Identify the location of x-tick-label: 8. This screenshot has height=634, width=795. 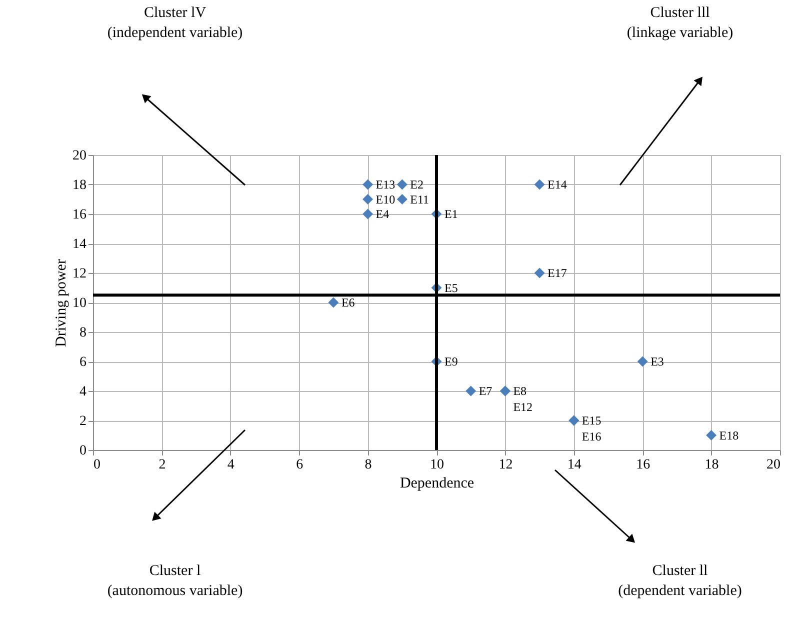
(368, 465).